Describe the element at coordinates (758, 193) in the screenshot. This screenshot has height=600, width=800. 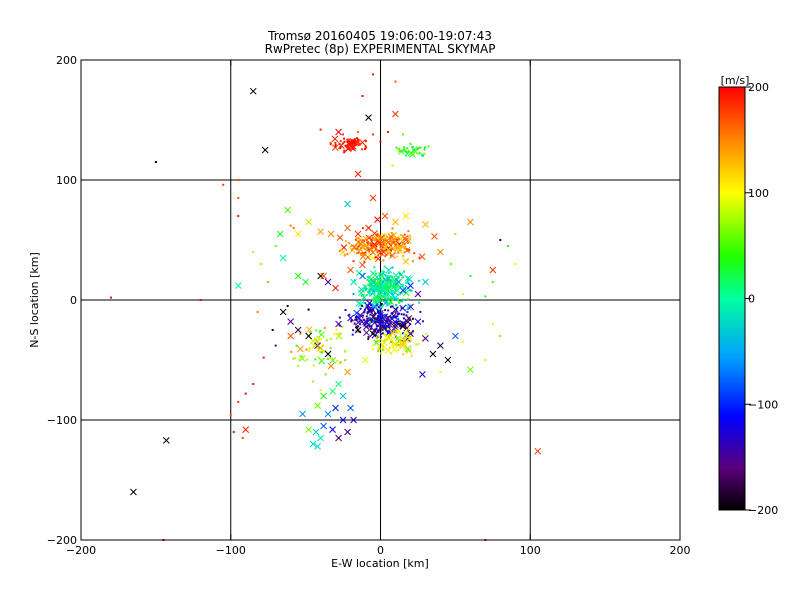
I see `colorbar-tick-label: 100` at that location.